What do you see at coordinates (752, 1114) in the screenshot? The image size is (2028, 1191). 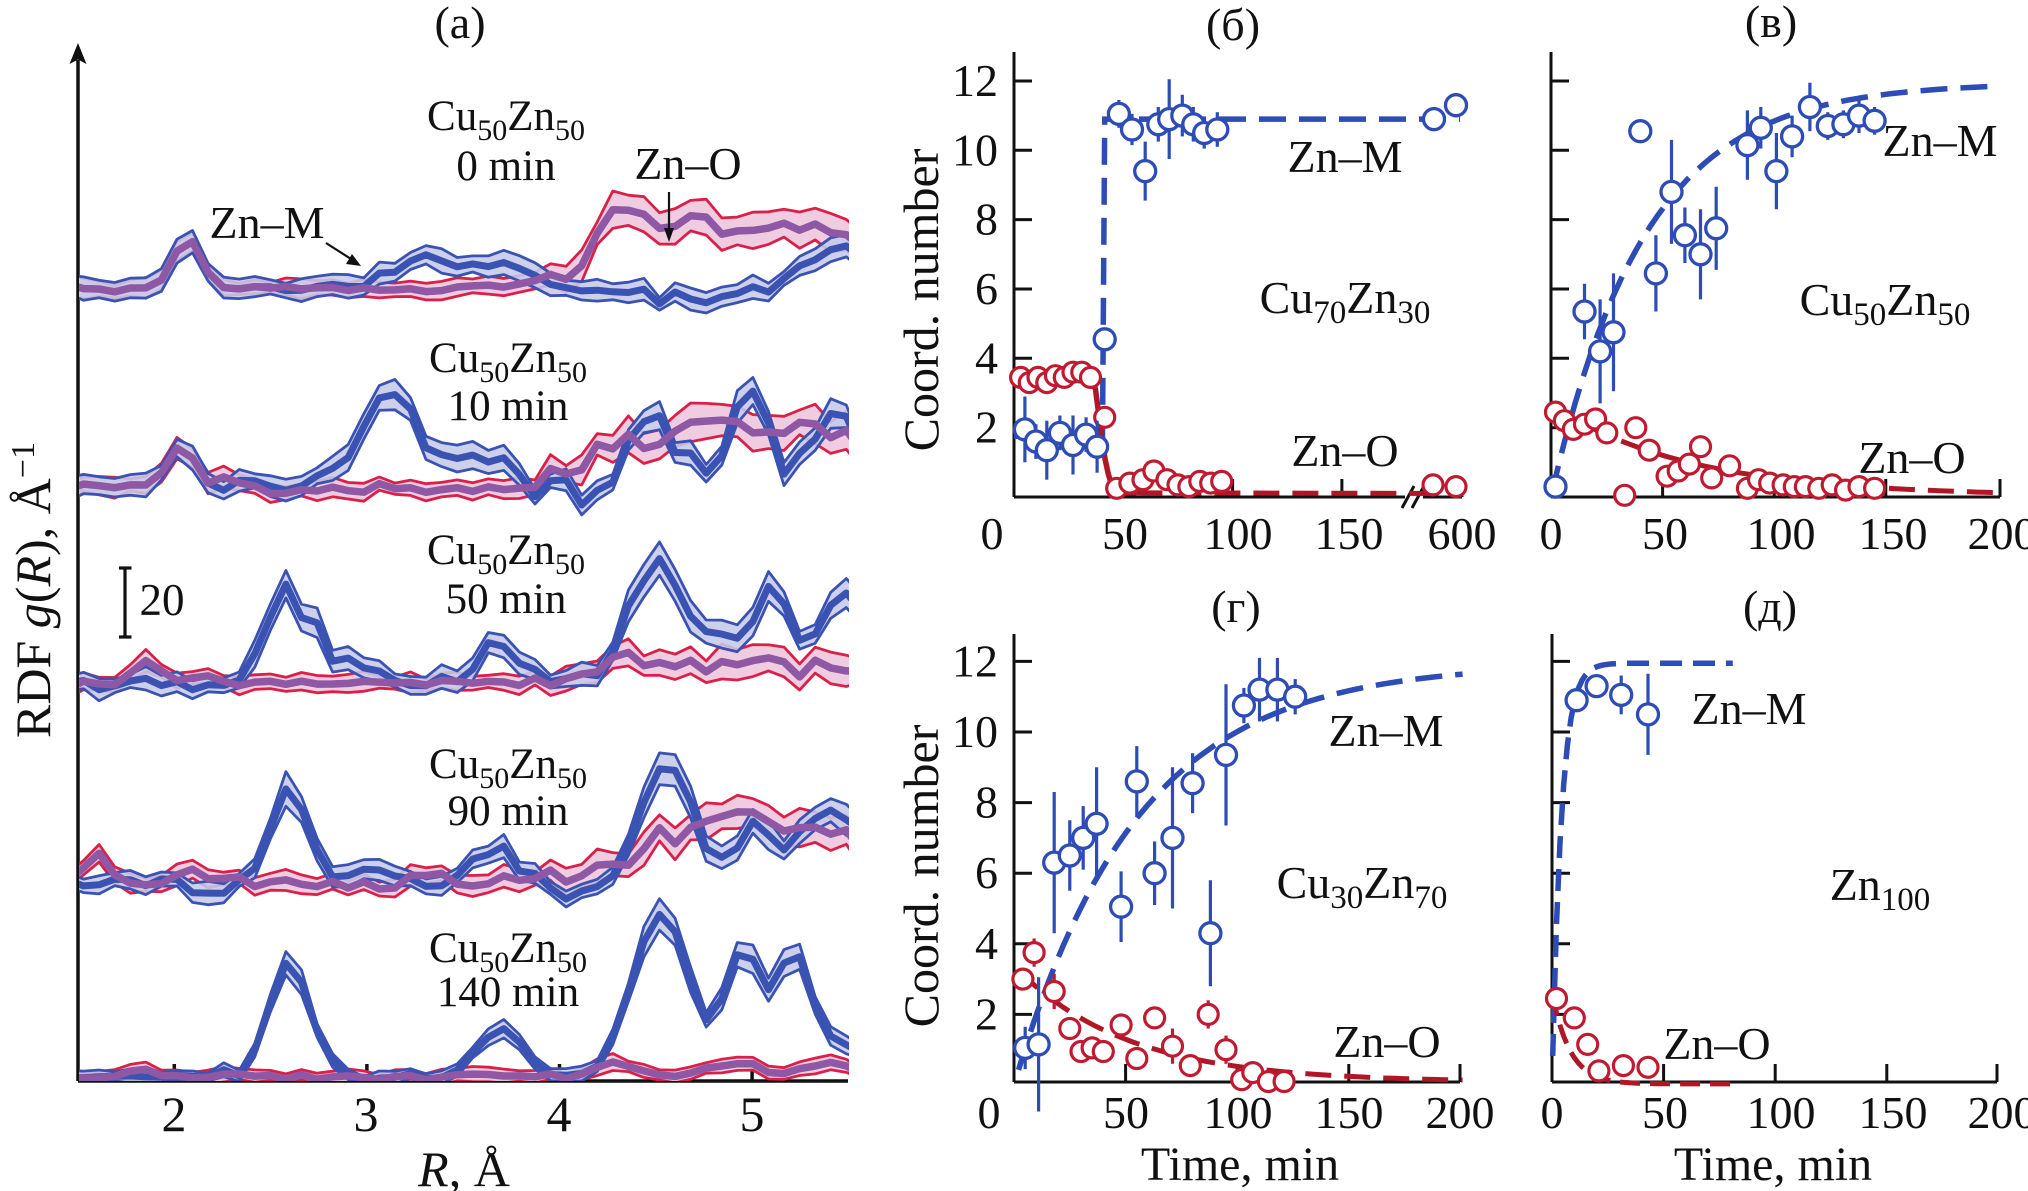 I see `svg-text: 5` at bounding box center [752, 1114].